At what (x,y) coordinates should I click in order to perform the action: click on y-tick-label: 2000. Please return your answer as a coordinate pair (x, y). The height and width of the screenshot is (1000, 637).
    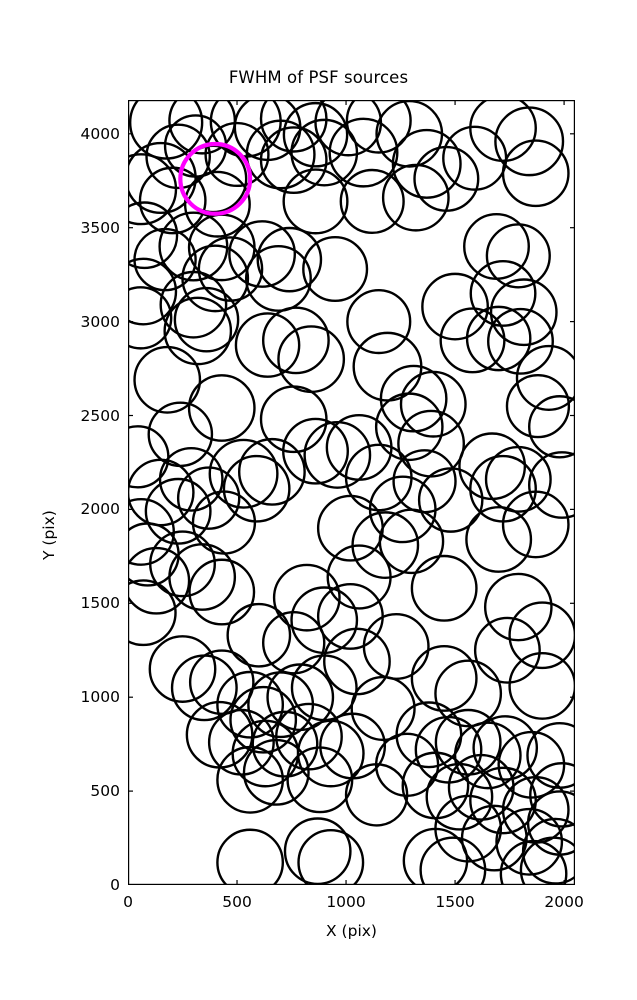
    Looking at the image, I should click on (100, 509).